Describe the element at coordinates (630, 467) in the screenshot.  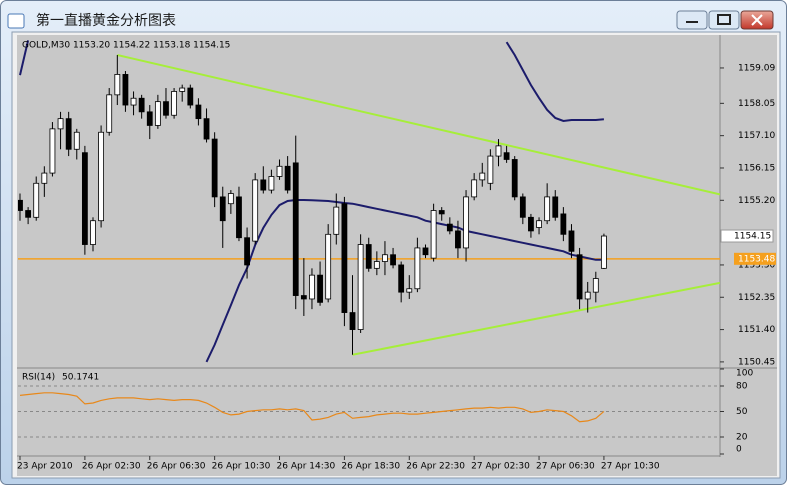
I see `x-tick-label: 27 Apr 10:30` at that location.